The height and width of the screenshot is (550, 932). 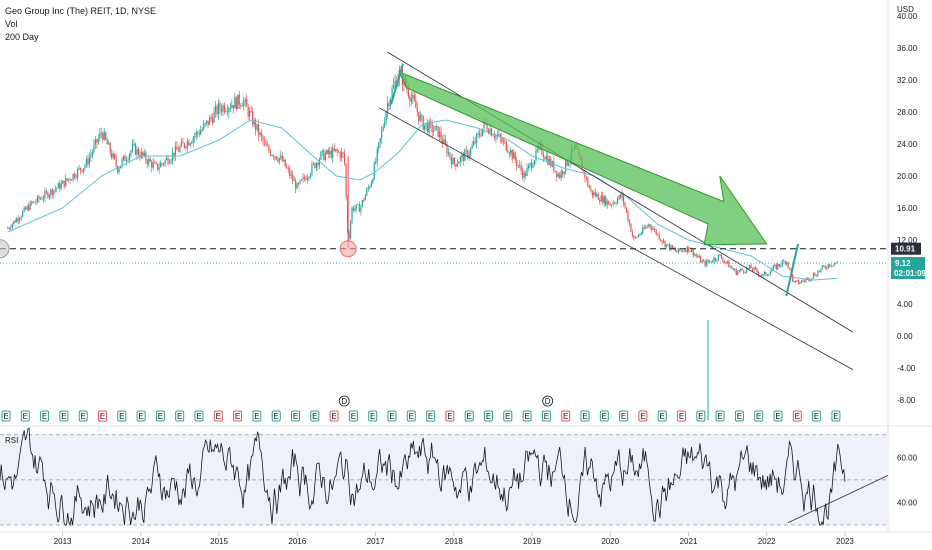 What do you see at coordinates (903, 263) in the screenshot?
I see `last-price-tag-text: 9.12` at bounding box center [903, 263].